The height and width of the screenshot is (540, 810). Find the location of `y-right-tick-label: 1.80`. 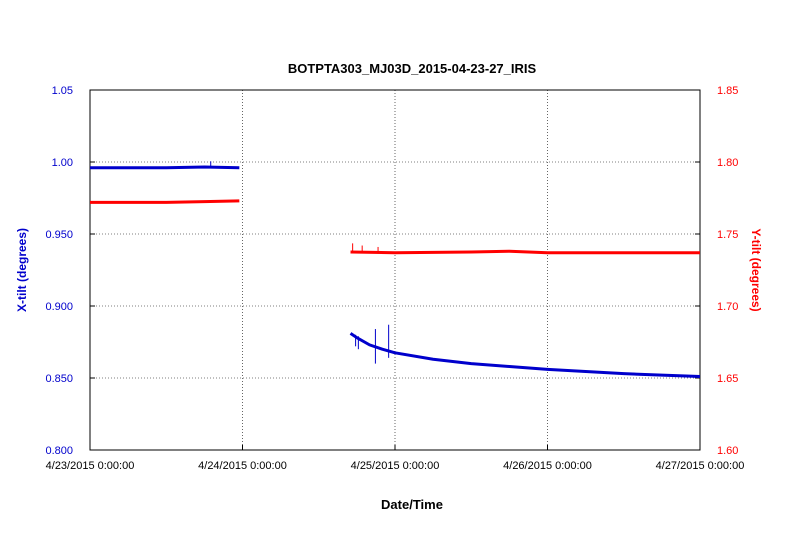

y-right-tick-label: 1.80 is located at coordinates (727, 163).